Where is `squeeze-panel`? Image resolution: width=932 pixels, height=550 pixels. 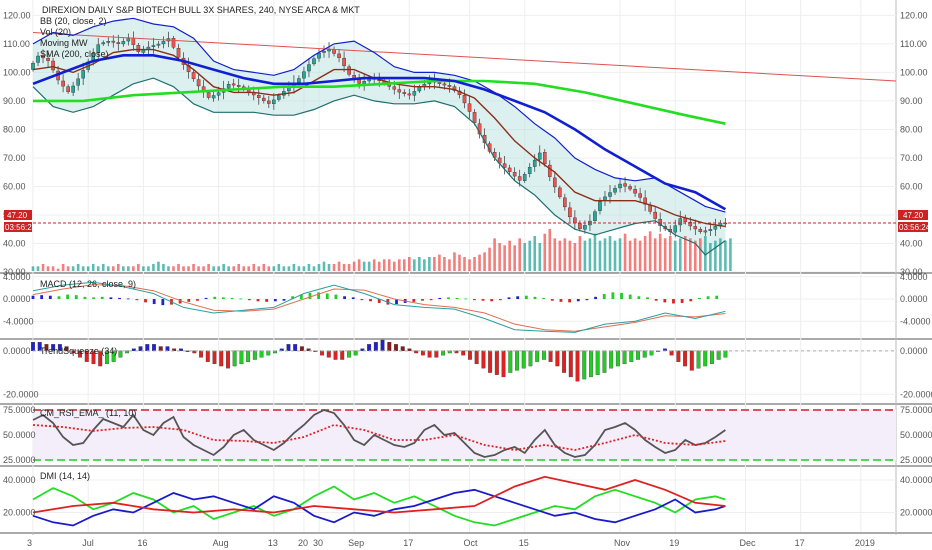
squeeze-panel is located at coordinates (463, 360).